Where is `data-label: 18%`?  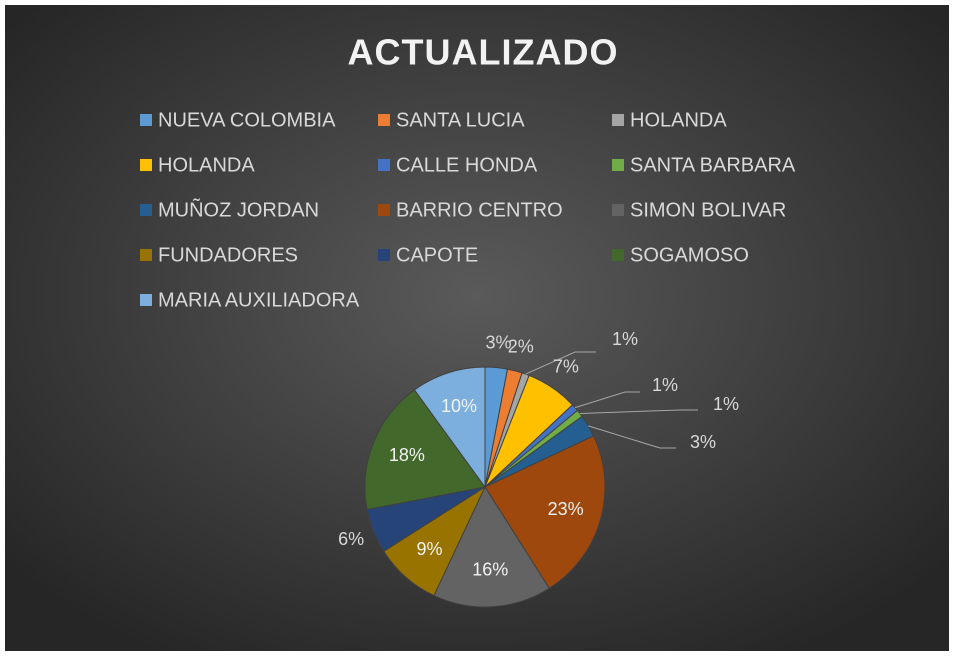 data-label: 18% is located at coordinates (407, 455).